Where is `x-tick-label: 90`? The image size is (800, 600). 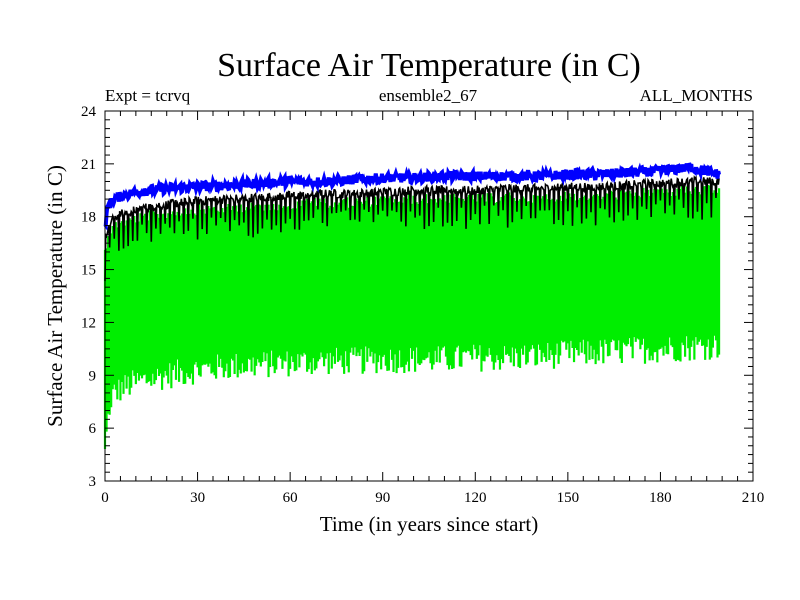 x-tick-label: 90 is located at coordinates (382, 498).